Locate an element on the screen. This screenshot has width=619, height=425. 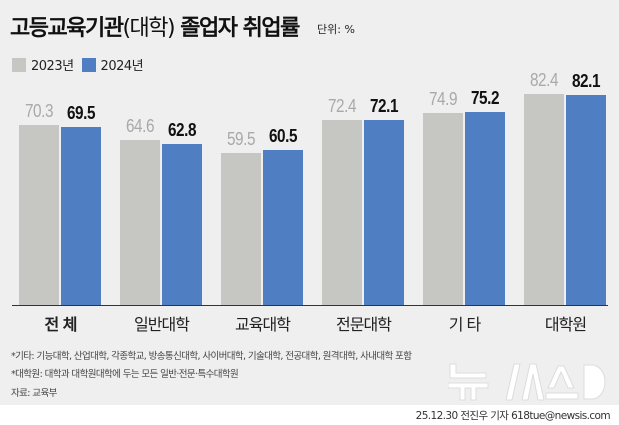
legend-label: 2023년 is located at coordinates (52, 66).